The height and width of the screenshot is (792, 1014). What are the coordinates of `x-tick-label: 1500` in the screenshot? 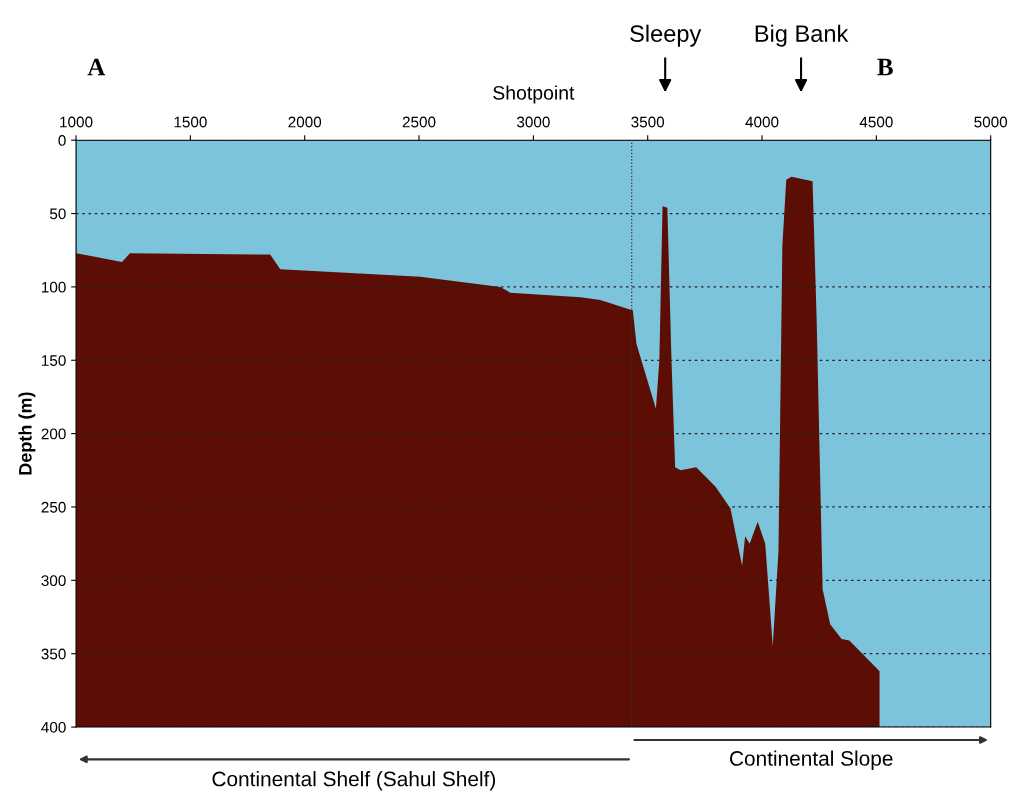 It's located at (190, 122).